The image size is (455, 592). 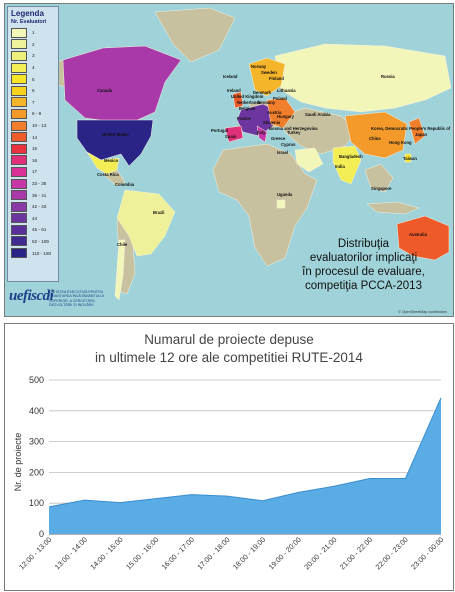 What do you see at coordinates (33, 103) in the screenshot?
I see `legend-row: 7` at bounding box center [33, 103].